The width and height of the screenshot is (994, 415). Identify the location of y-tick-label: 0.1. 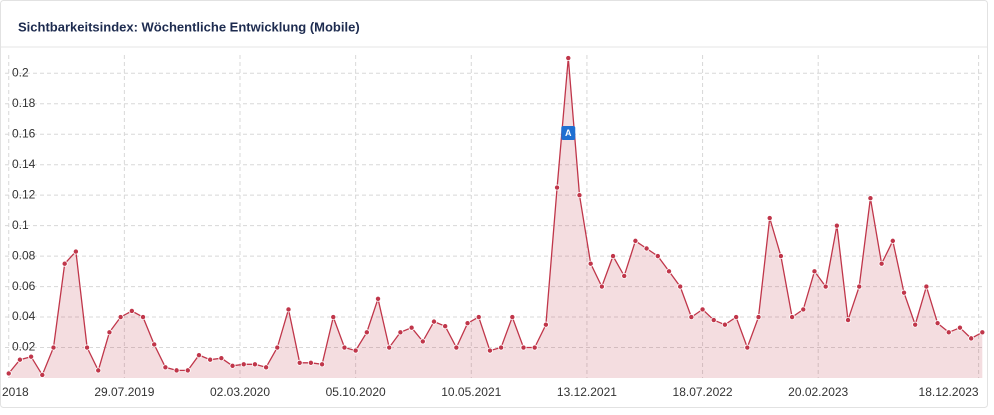
(20, 225).